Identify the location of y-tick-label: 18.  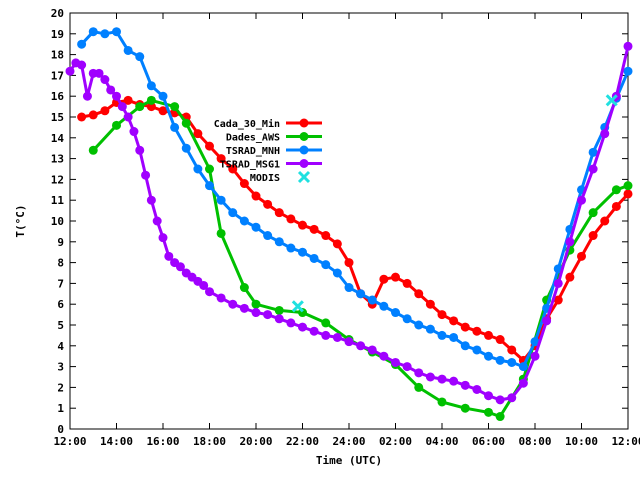
(57, 55).